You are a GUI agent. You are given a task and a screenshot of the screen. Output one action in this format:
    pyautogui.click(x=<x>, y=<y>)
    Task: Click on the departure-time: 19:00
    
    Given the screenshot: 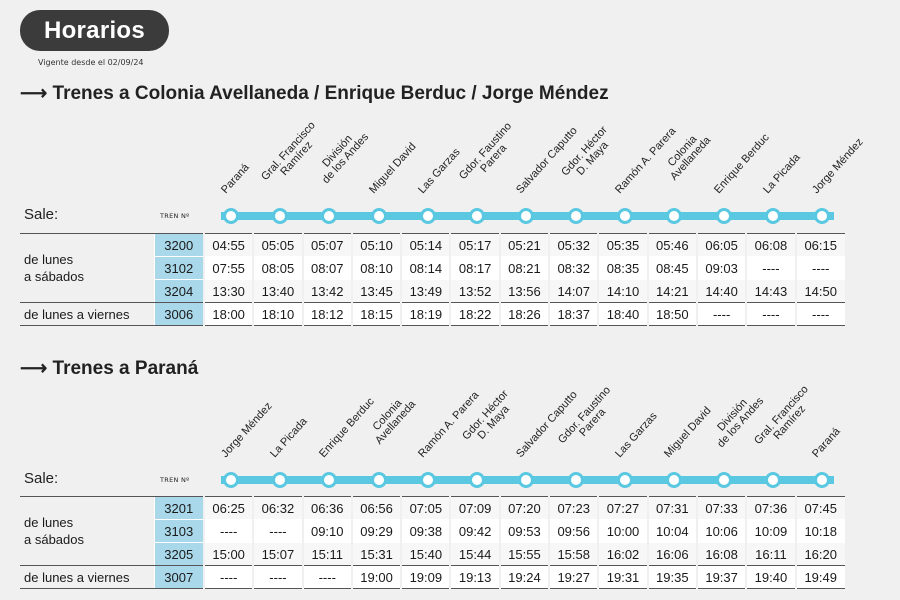 What is the action you would take?
    pyautogui.click(x=376, y=577)
    